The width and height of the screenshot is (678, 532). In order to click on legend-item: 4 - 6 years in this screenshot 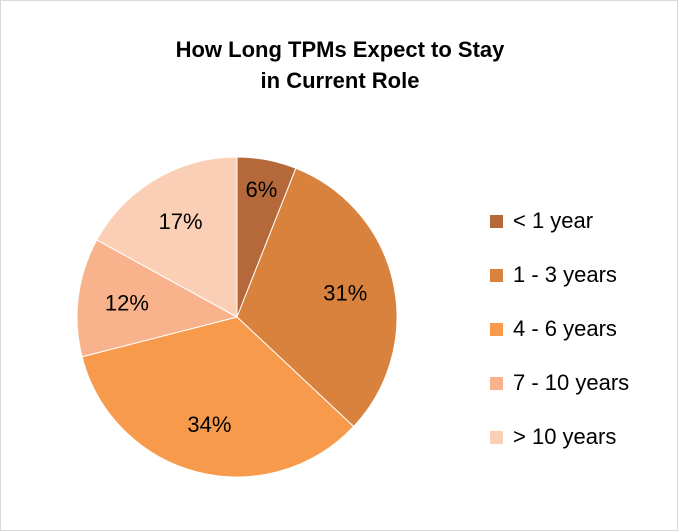, I will do `click(559, 329)`.